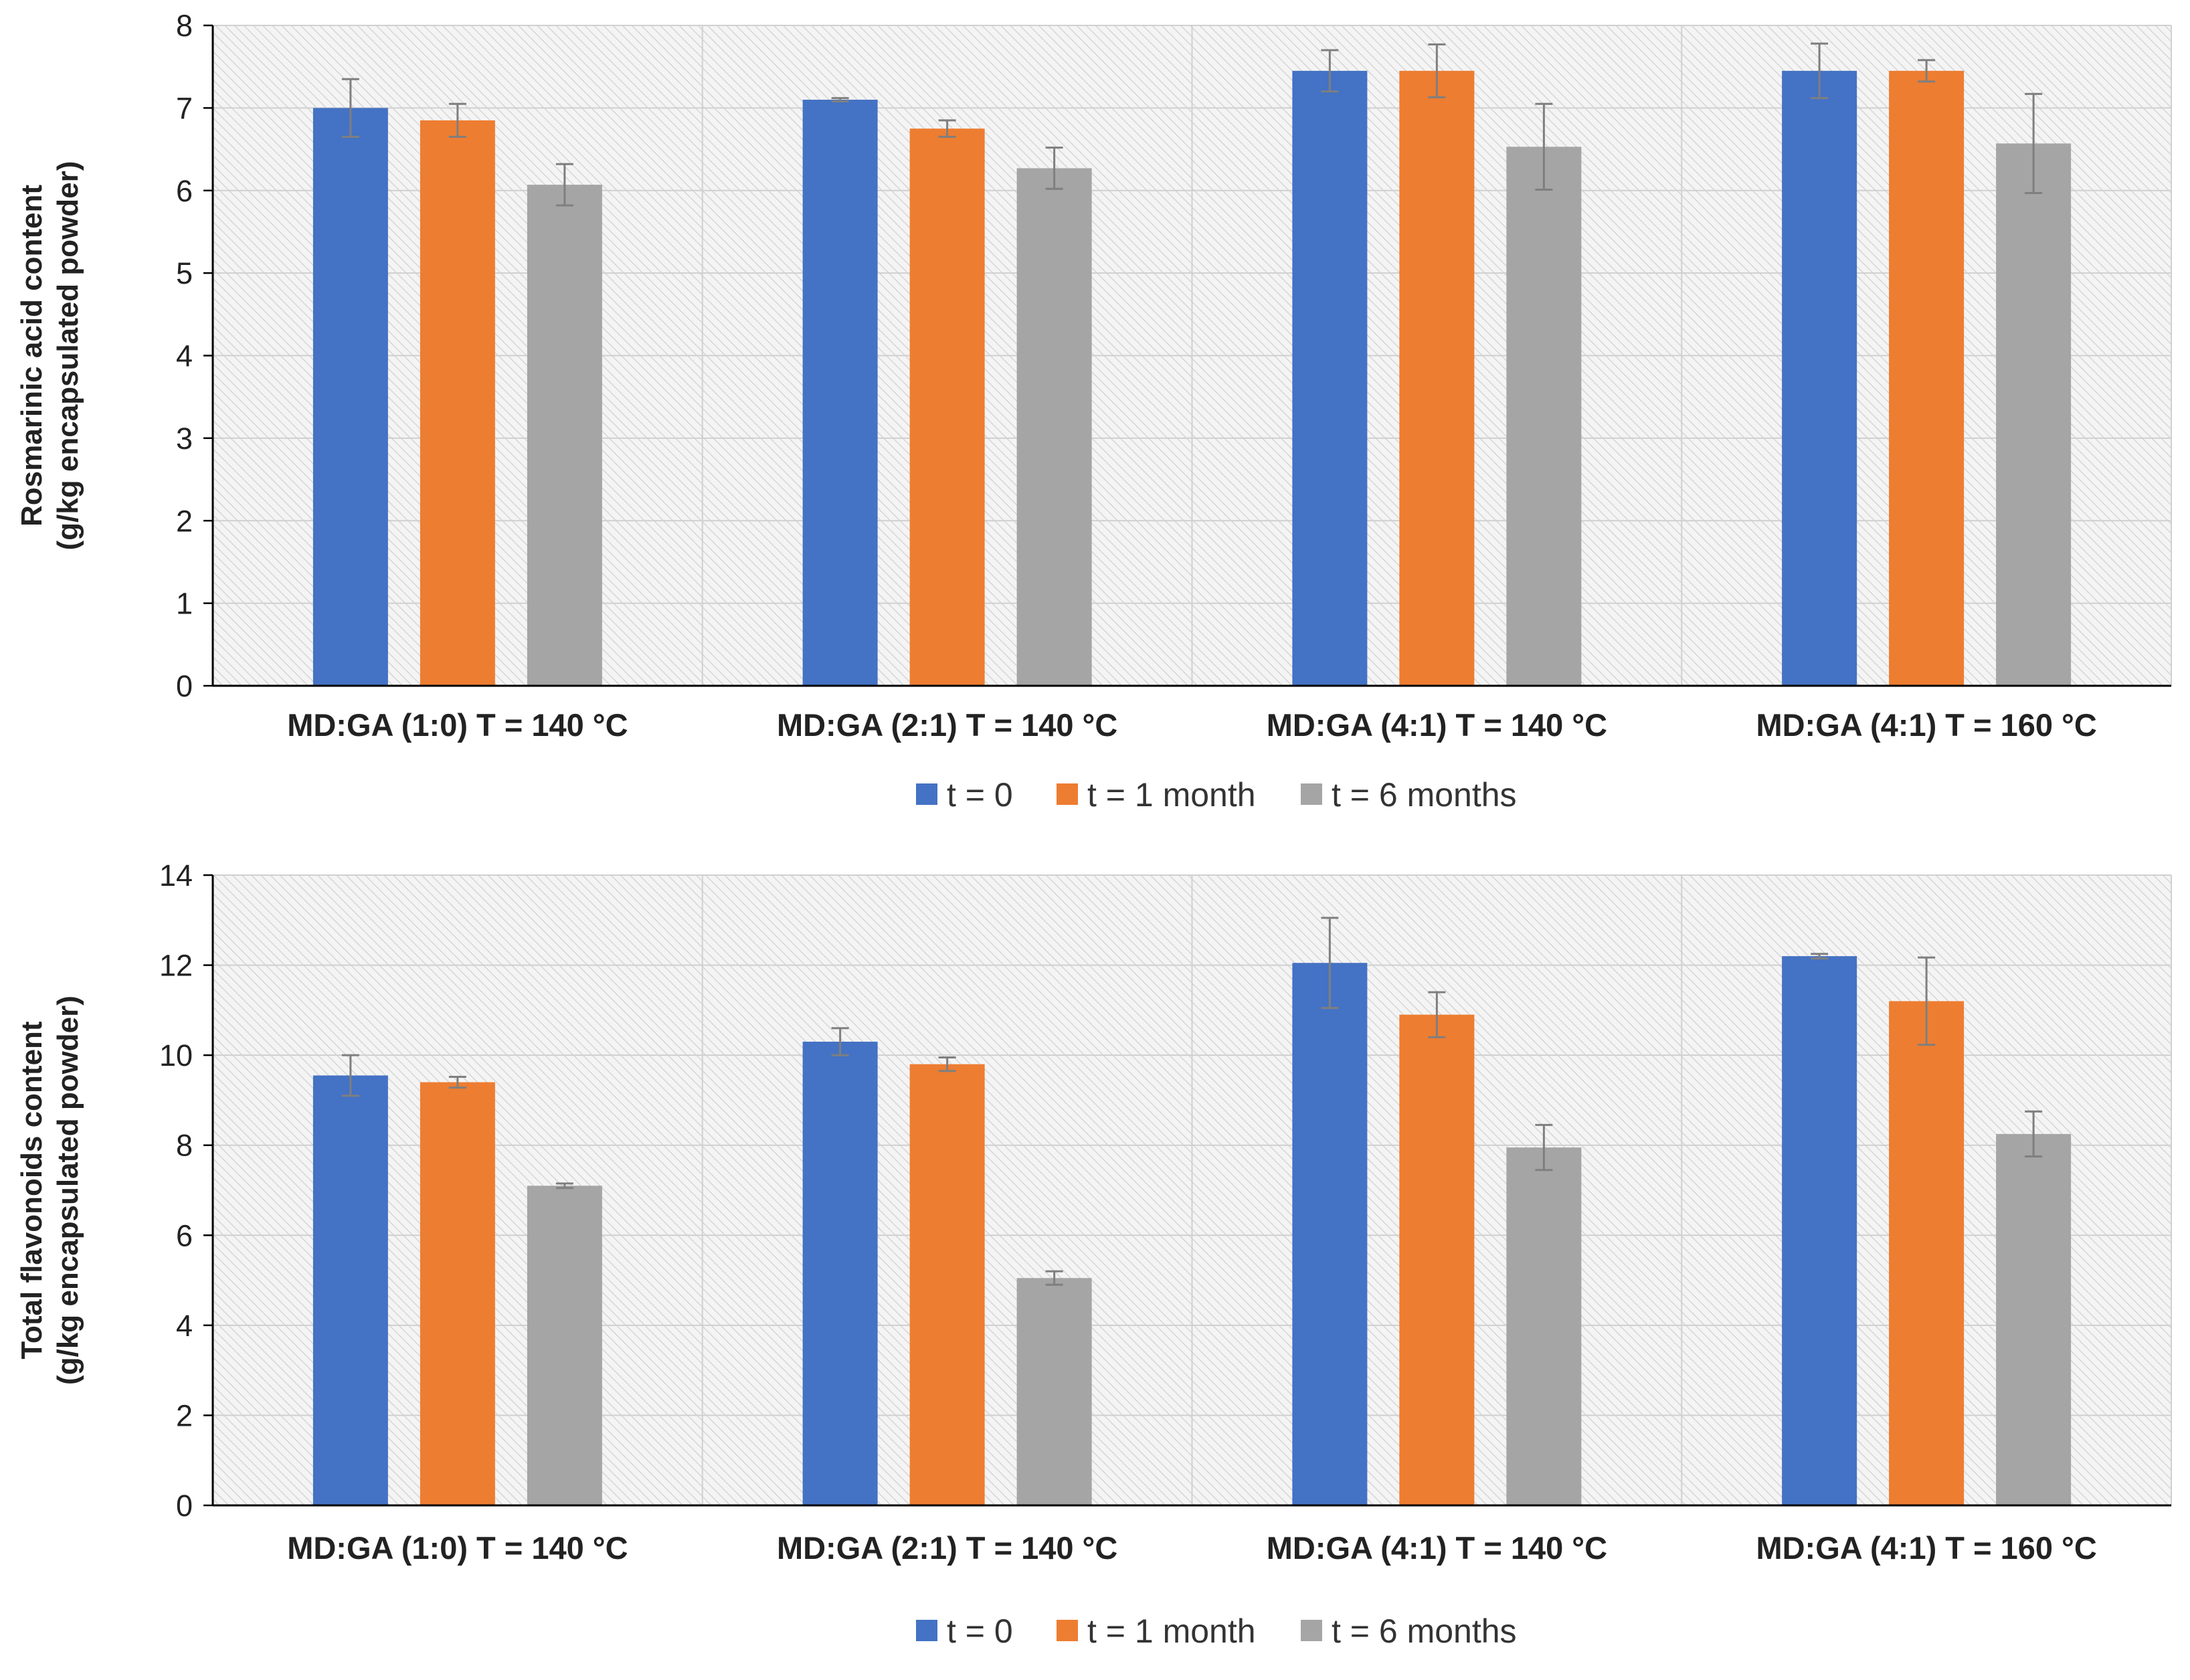 Image resolution: width=2190 pixels, height=1680 pixels. I want to click on y-tick-label: 12, so click(176, 966).